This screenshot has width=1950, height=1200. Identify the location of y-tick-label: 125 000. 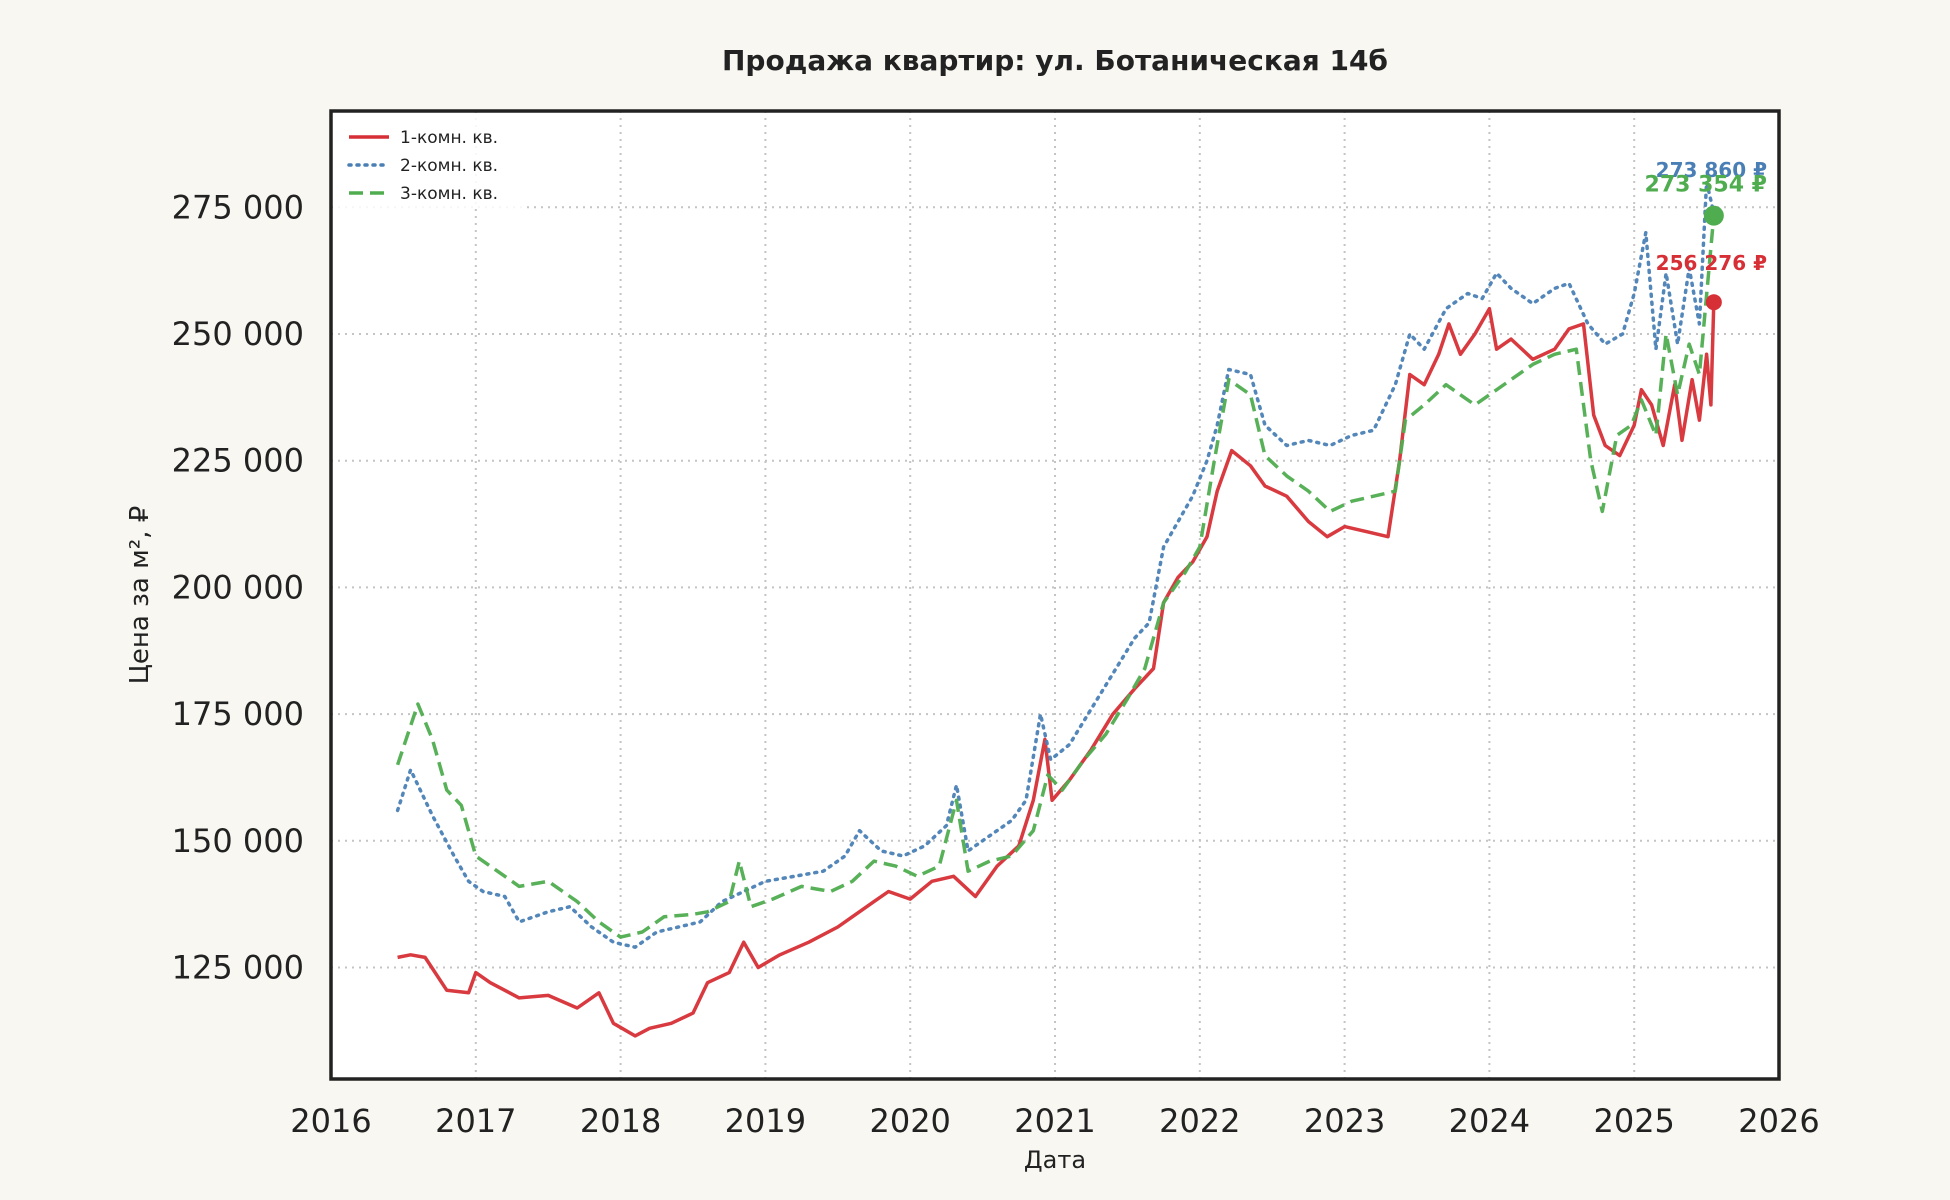
(238, 968).